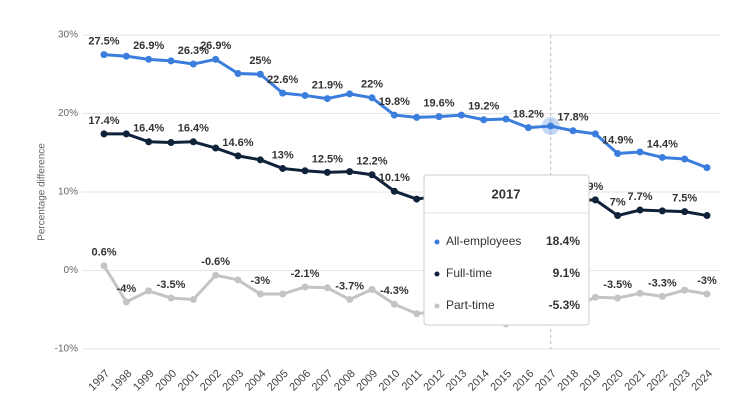 The height and width of the screenshot is (410, 736). I want to click on x-tick-label: 1999, so click(144, 381).